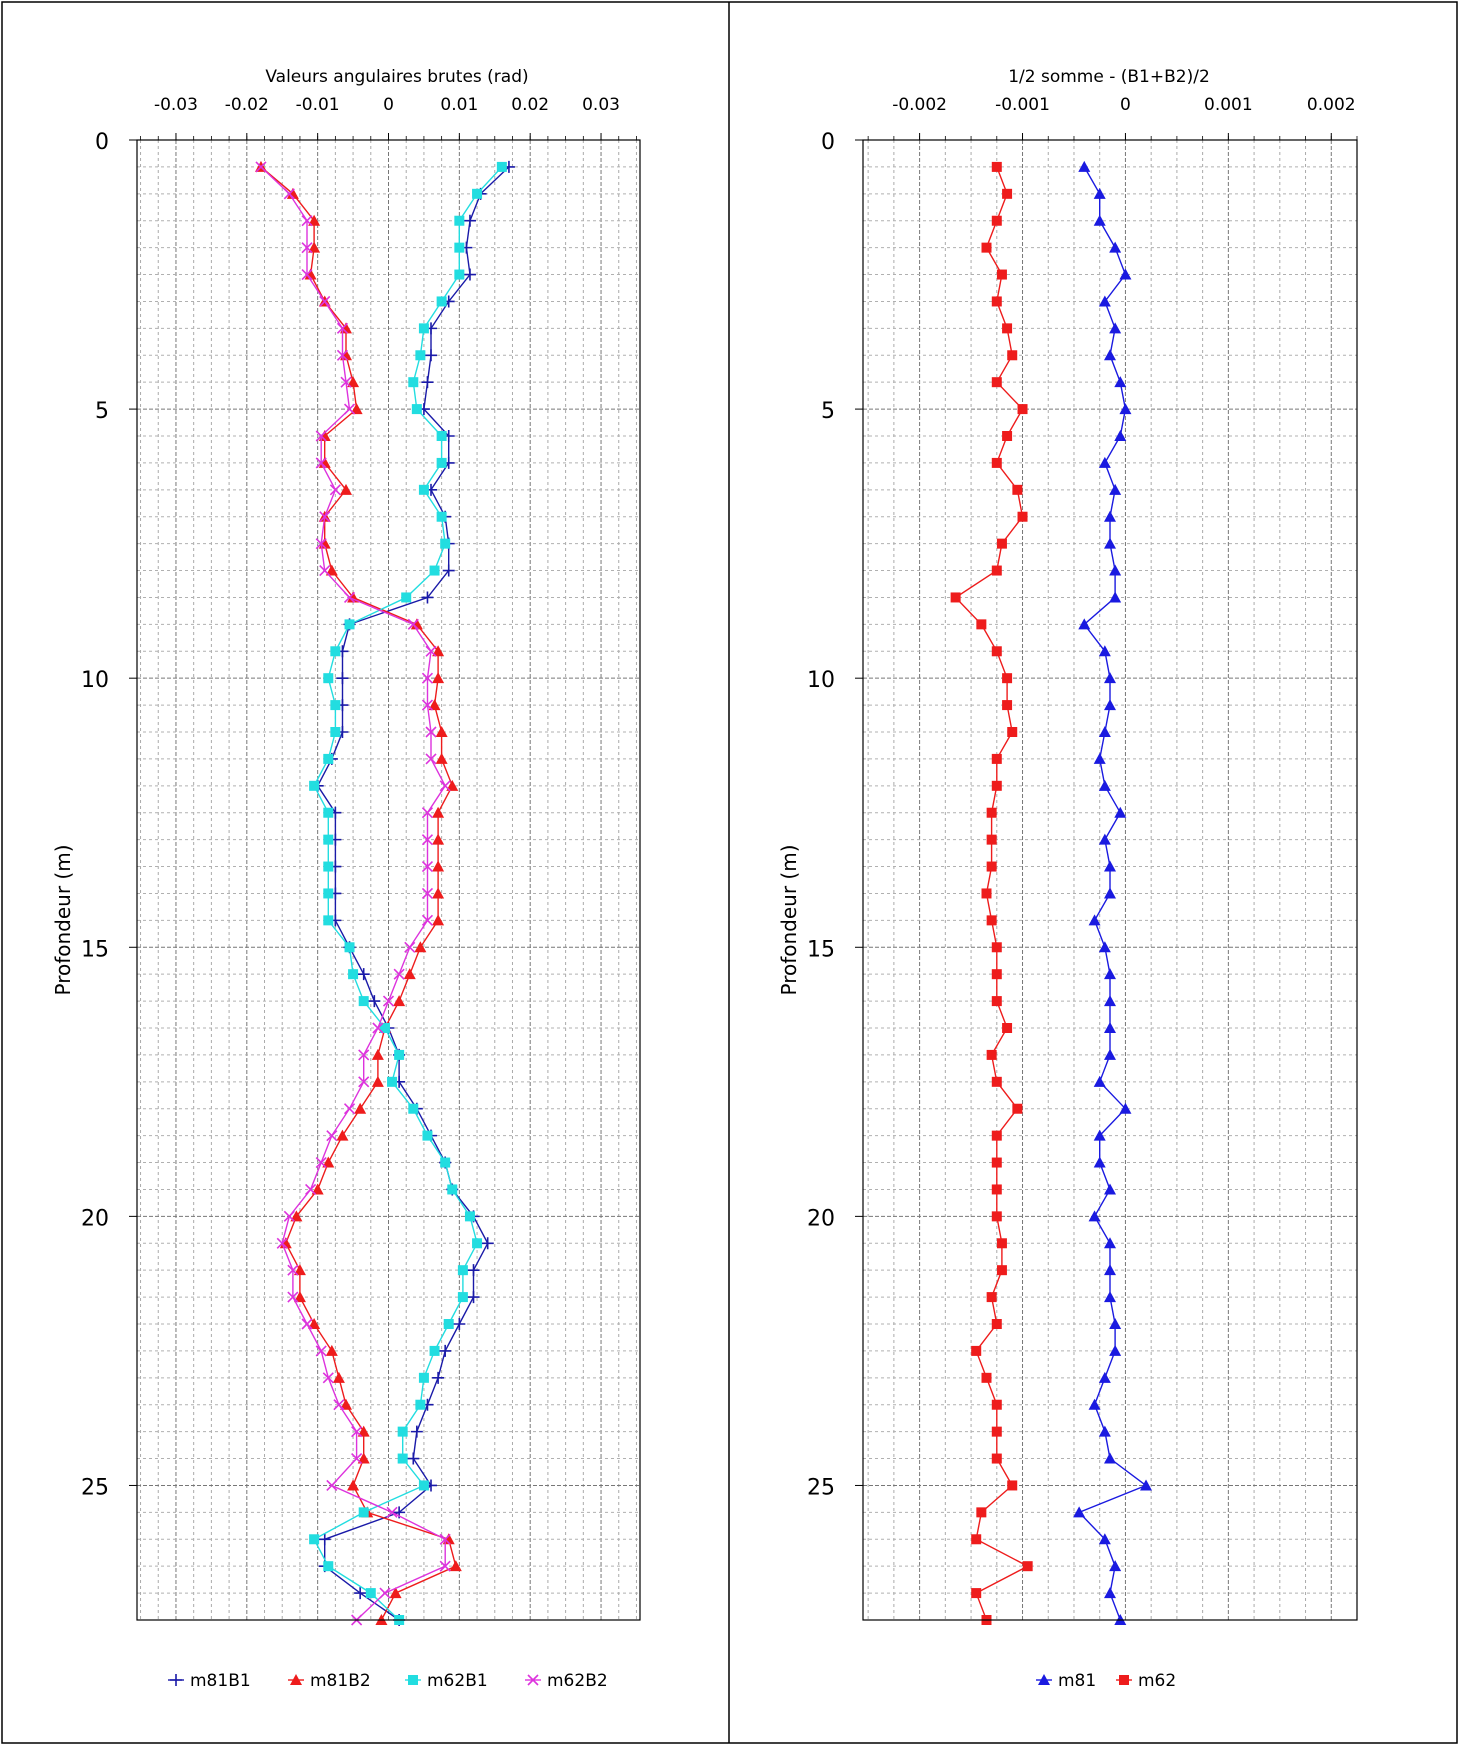 This screenshot has width=1459, height=1745. Describe the element at coordinates (247, 105) in the screenshot. I see `x-tick-label: -0.02` at that location.